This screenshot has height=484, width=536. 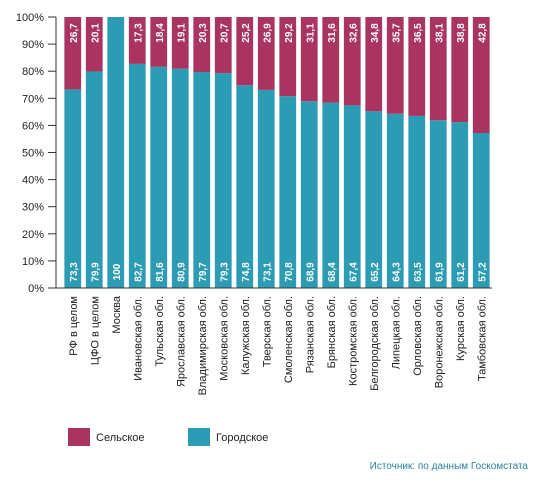 I want to click on x-tick-label: Тульская обл., so click(x=160, y=331).